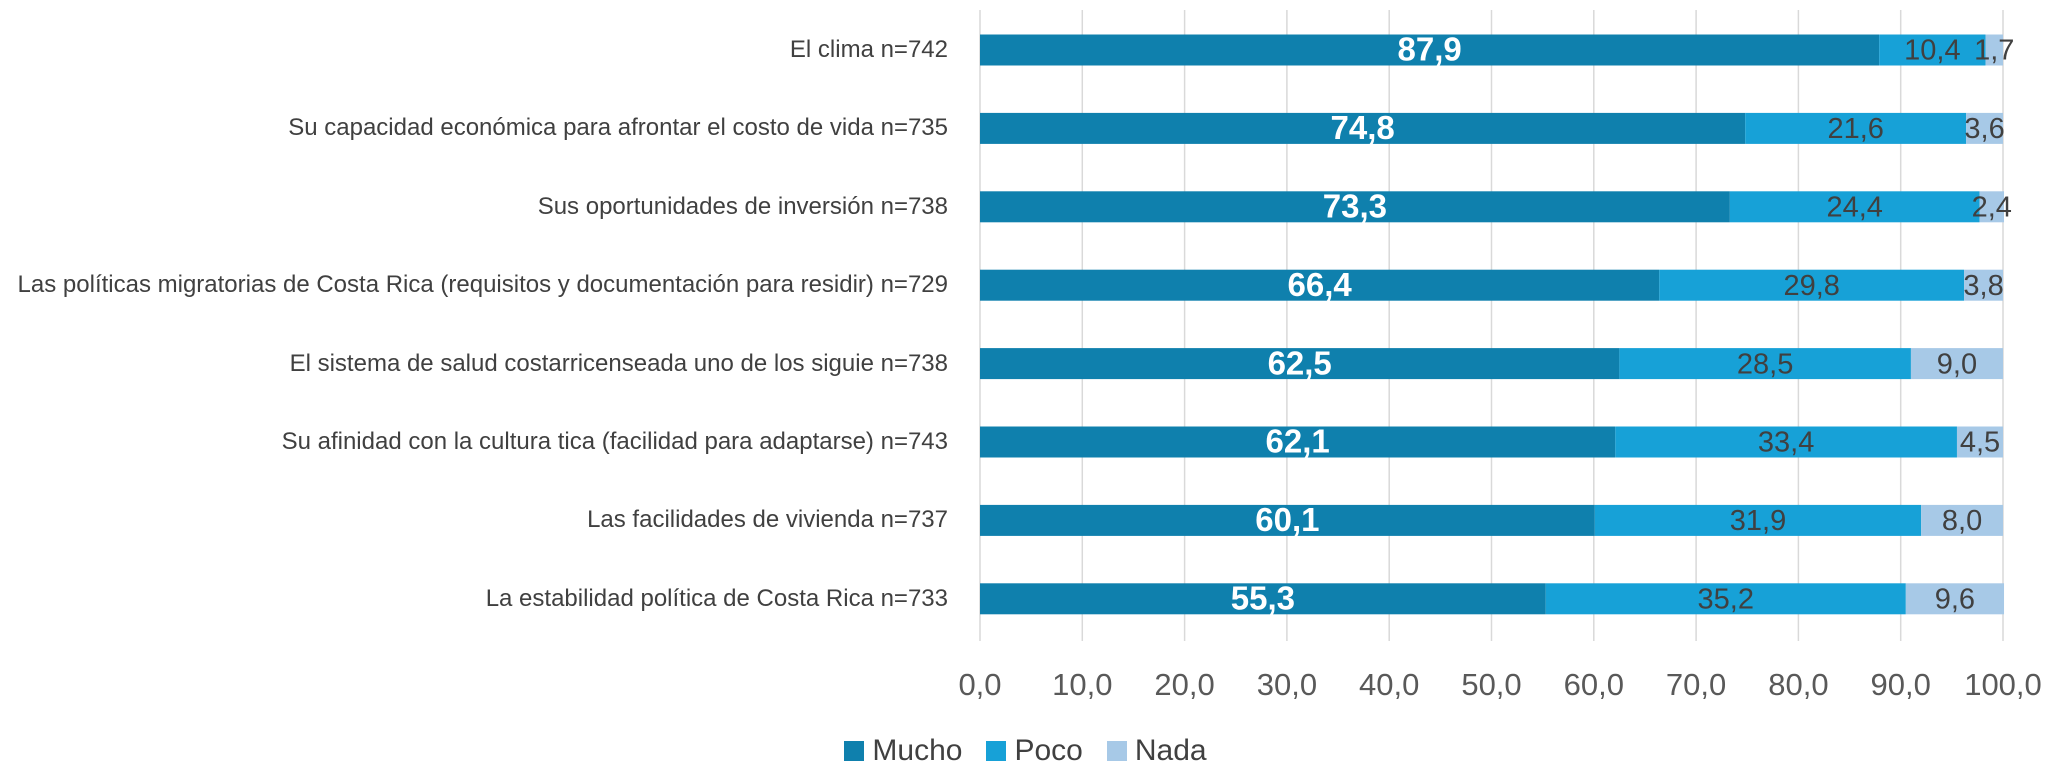 The image size is (2051, 768). Describe the element at coordinates (1901, 684) in the screenshot. I see `x-tick-label: 90,0` at that location.